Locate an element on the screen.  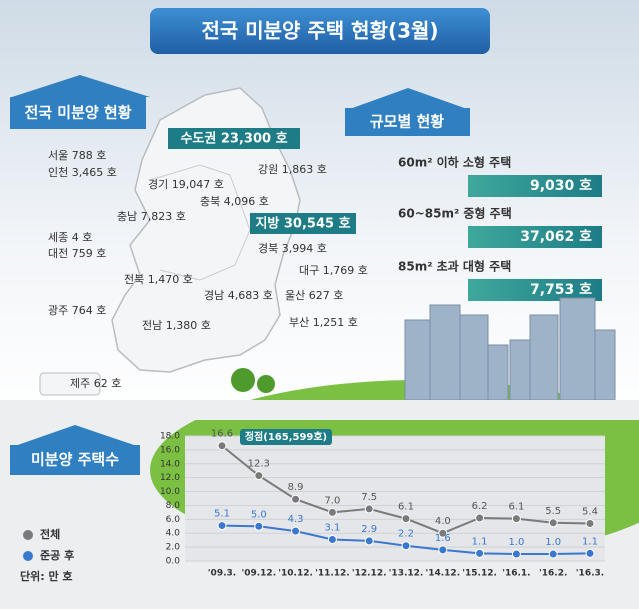
x-tick-label: '11.12. is located at coordinates (332, 574).